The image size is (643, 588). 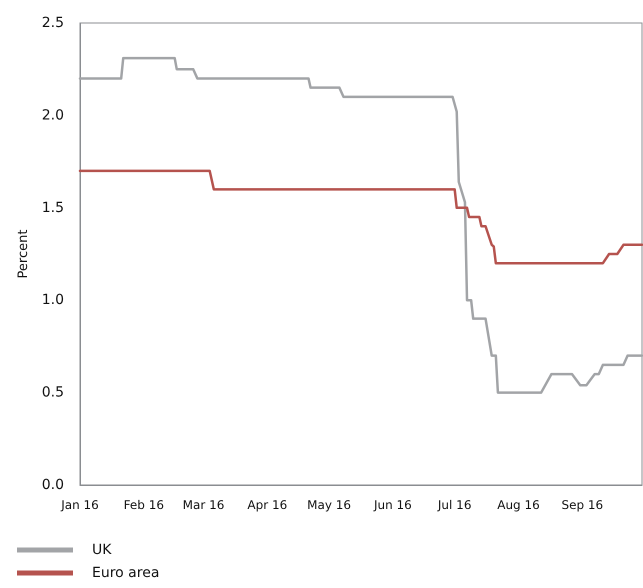 What do you see at coordinates (23, 254) in the screenshot?
I see `y-axis-title: Percent` at bounding box center [23, 254].